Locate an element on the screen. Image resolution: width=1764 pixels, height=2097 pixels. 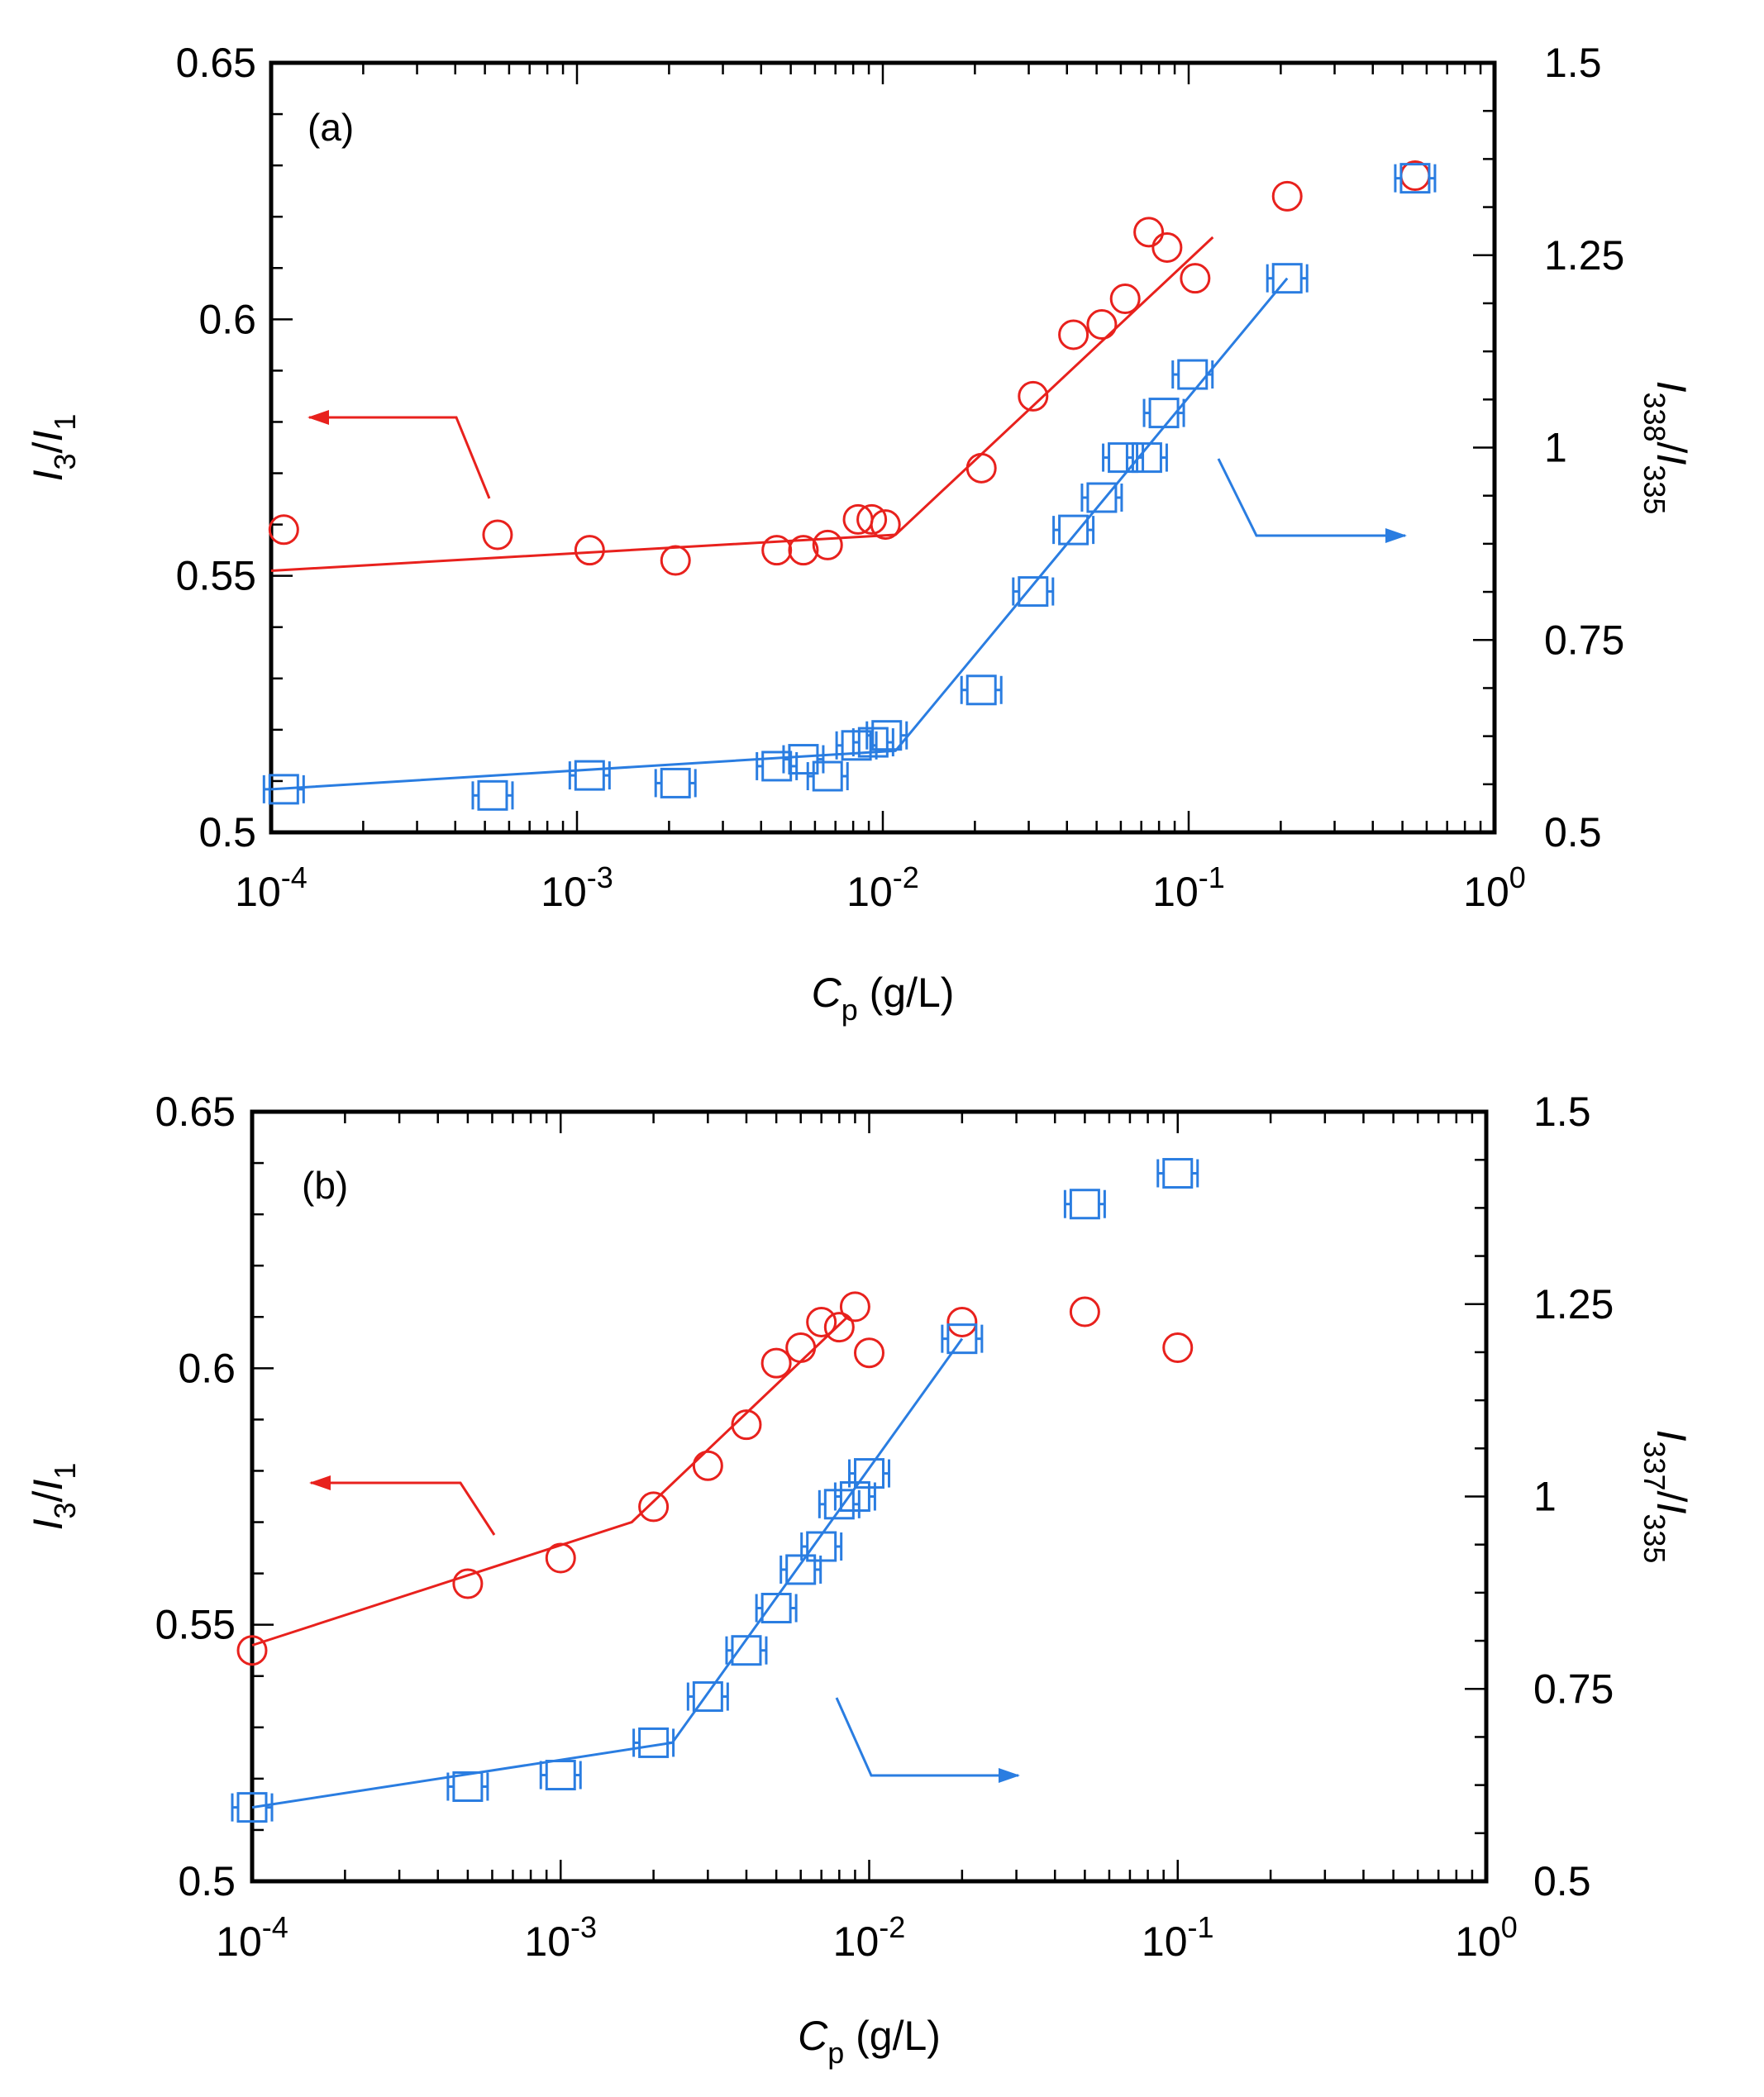
x-tick-label: 10⁻² is located at coordinates (883, 887).